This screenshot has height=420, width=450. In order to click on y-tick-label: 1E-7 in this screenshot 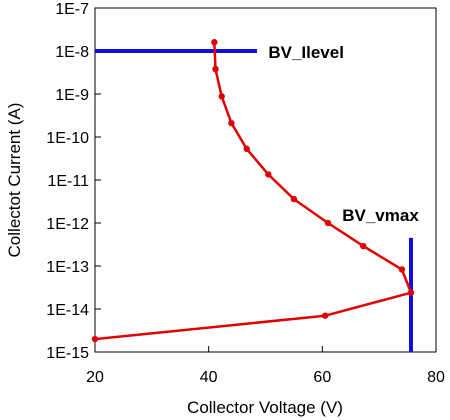, I will do `click(72, 9)`.